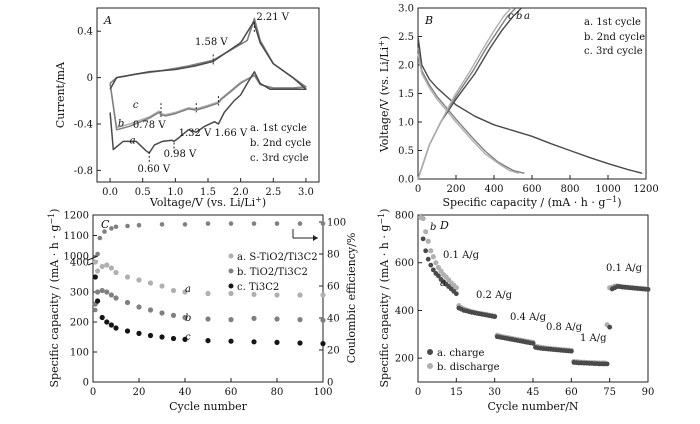  I want to click on x-tick-label: 0.5, so click(143, 192).